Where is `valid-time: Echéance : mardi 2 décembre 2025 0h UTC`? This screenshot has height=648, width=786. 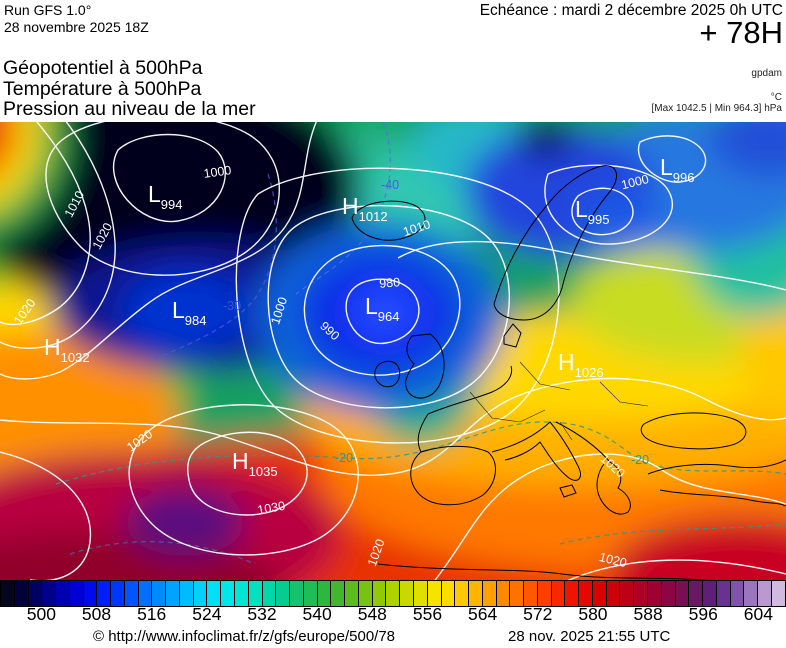 valid-time: Echéance : mardi 2 décembre 2025 0h UTC is located at coordinates (631, 10).